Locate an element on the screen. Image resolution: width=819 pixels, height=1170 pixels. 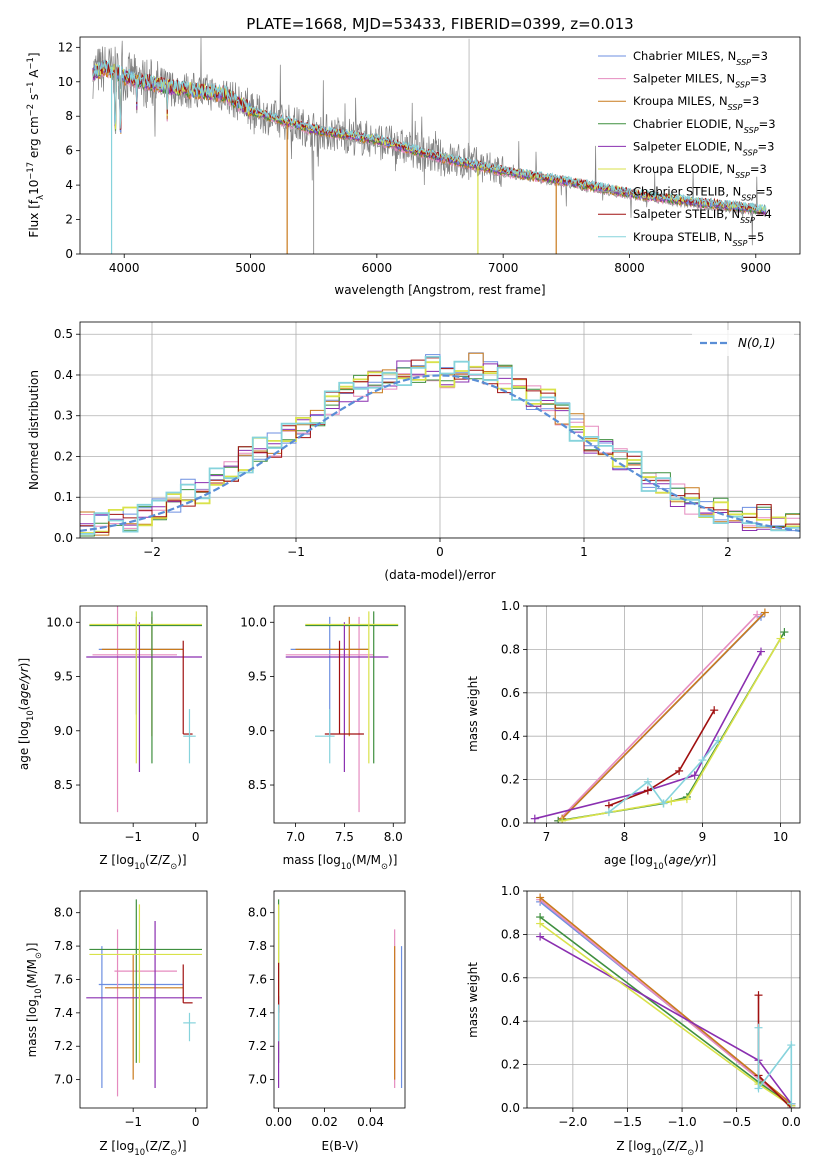
x-axis-label: age [log10(age/yr)] is located at coordinates (660, 862).